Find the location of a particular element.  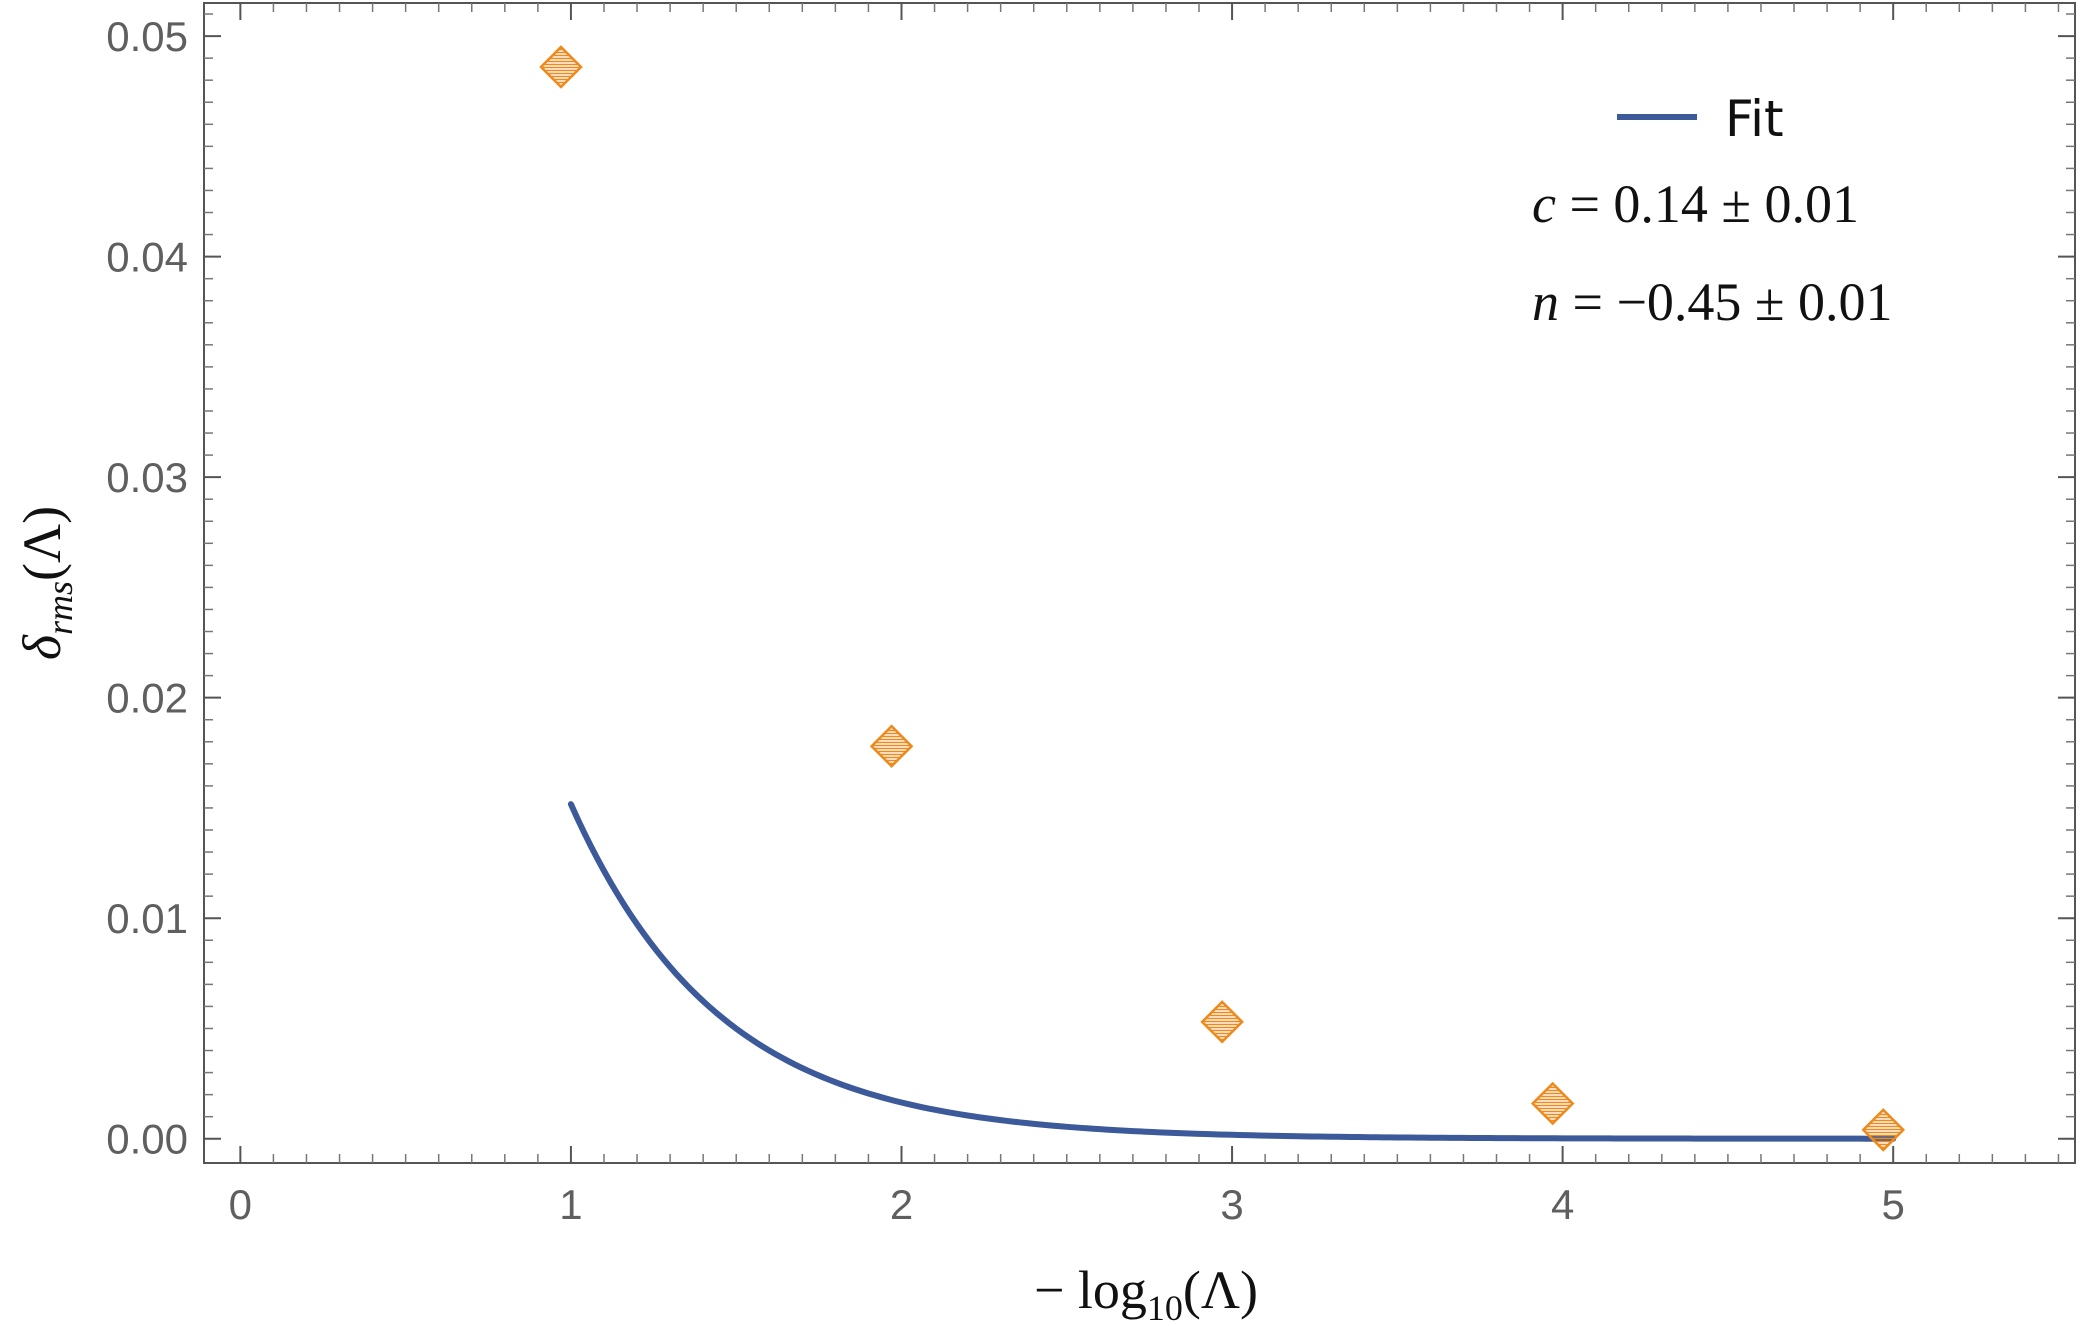

y-axis-label-sub: rms is located at coordinates (60, 608).